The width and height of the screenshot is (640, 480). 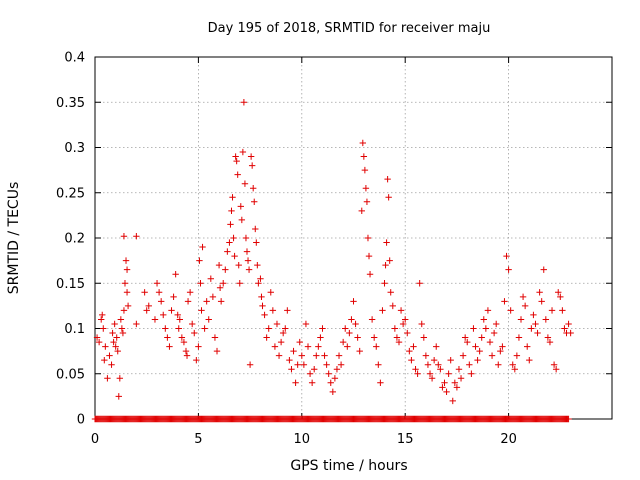 What do you see at coordinates (74, 58) in the screenshot?
I see `y-tick-label: 0.4` at bounding box center [74, 58].